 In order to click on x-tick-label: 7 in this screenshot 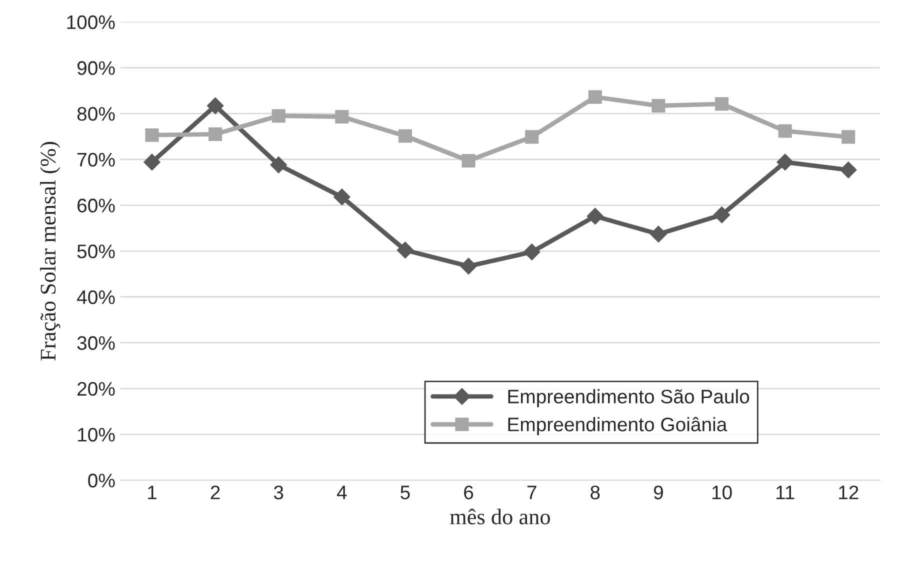, I will do `click(531, 493)`.